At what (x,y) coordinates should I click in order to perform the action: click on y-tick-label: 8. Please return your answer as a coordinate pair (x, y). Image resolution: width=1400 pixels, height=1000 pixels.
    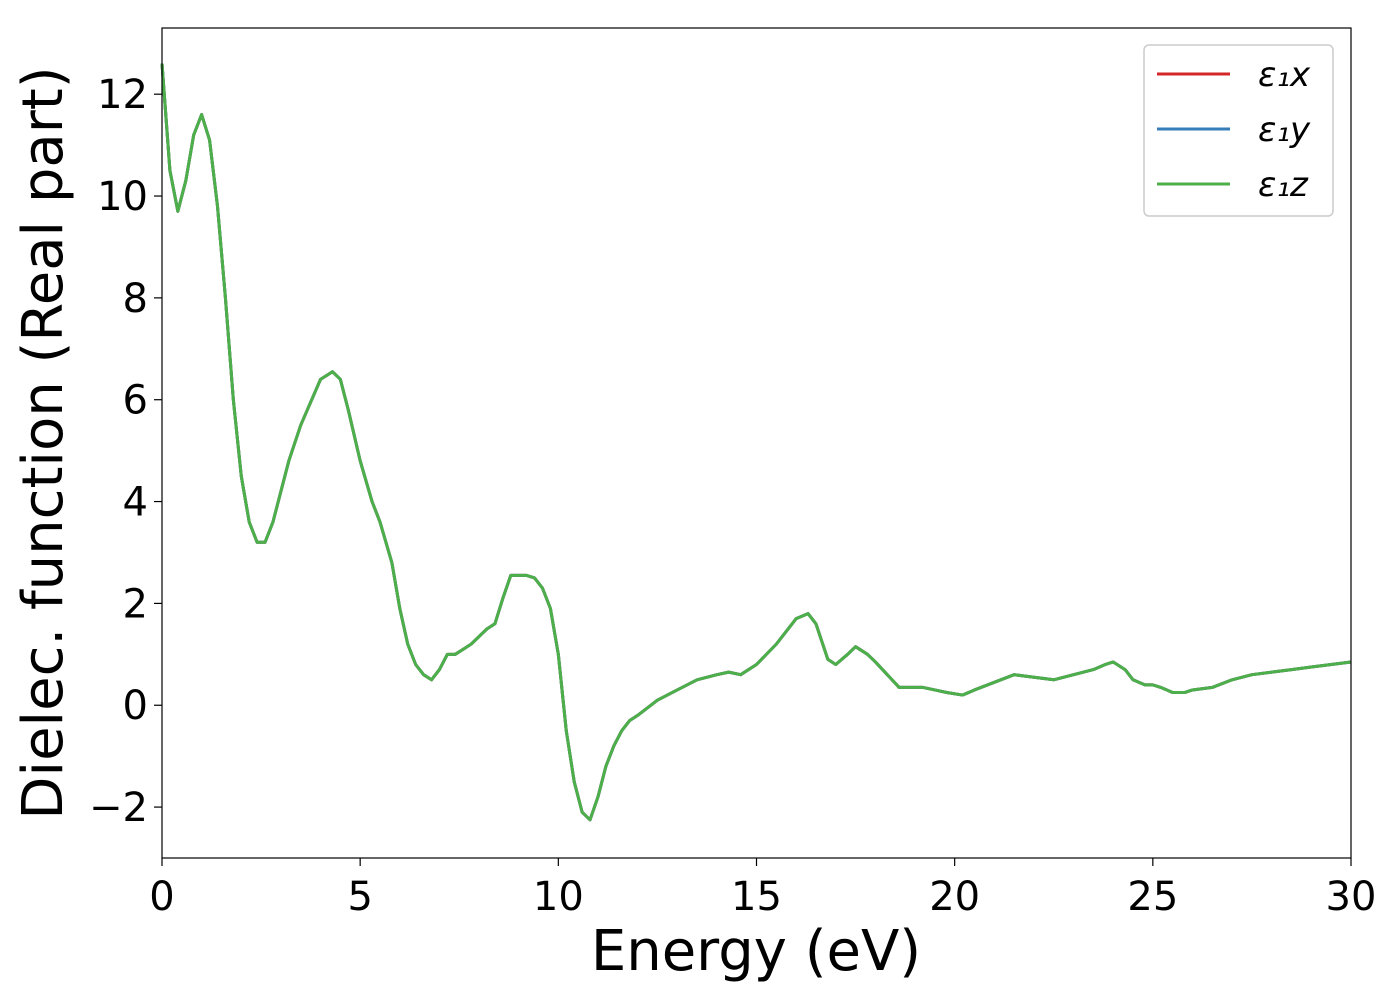
    Looking at the image, I should click on (135, 299).